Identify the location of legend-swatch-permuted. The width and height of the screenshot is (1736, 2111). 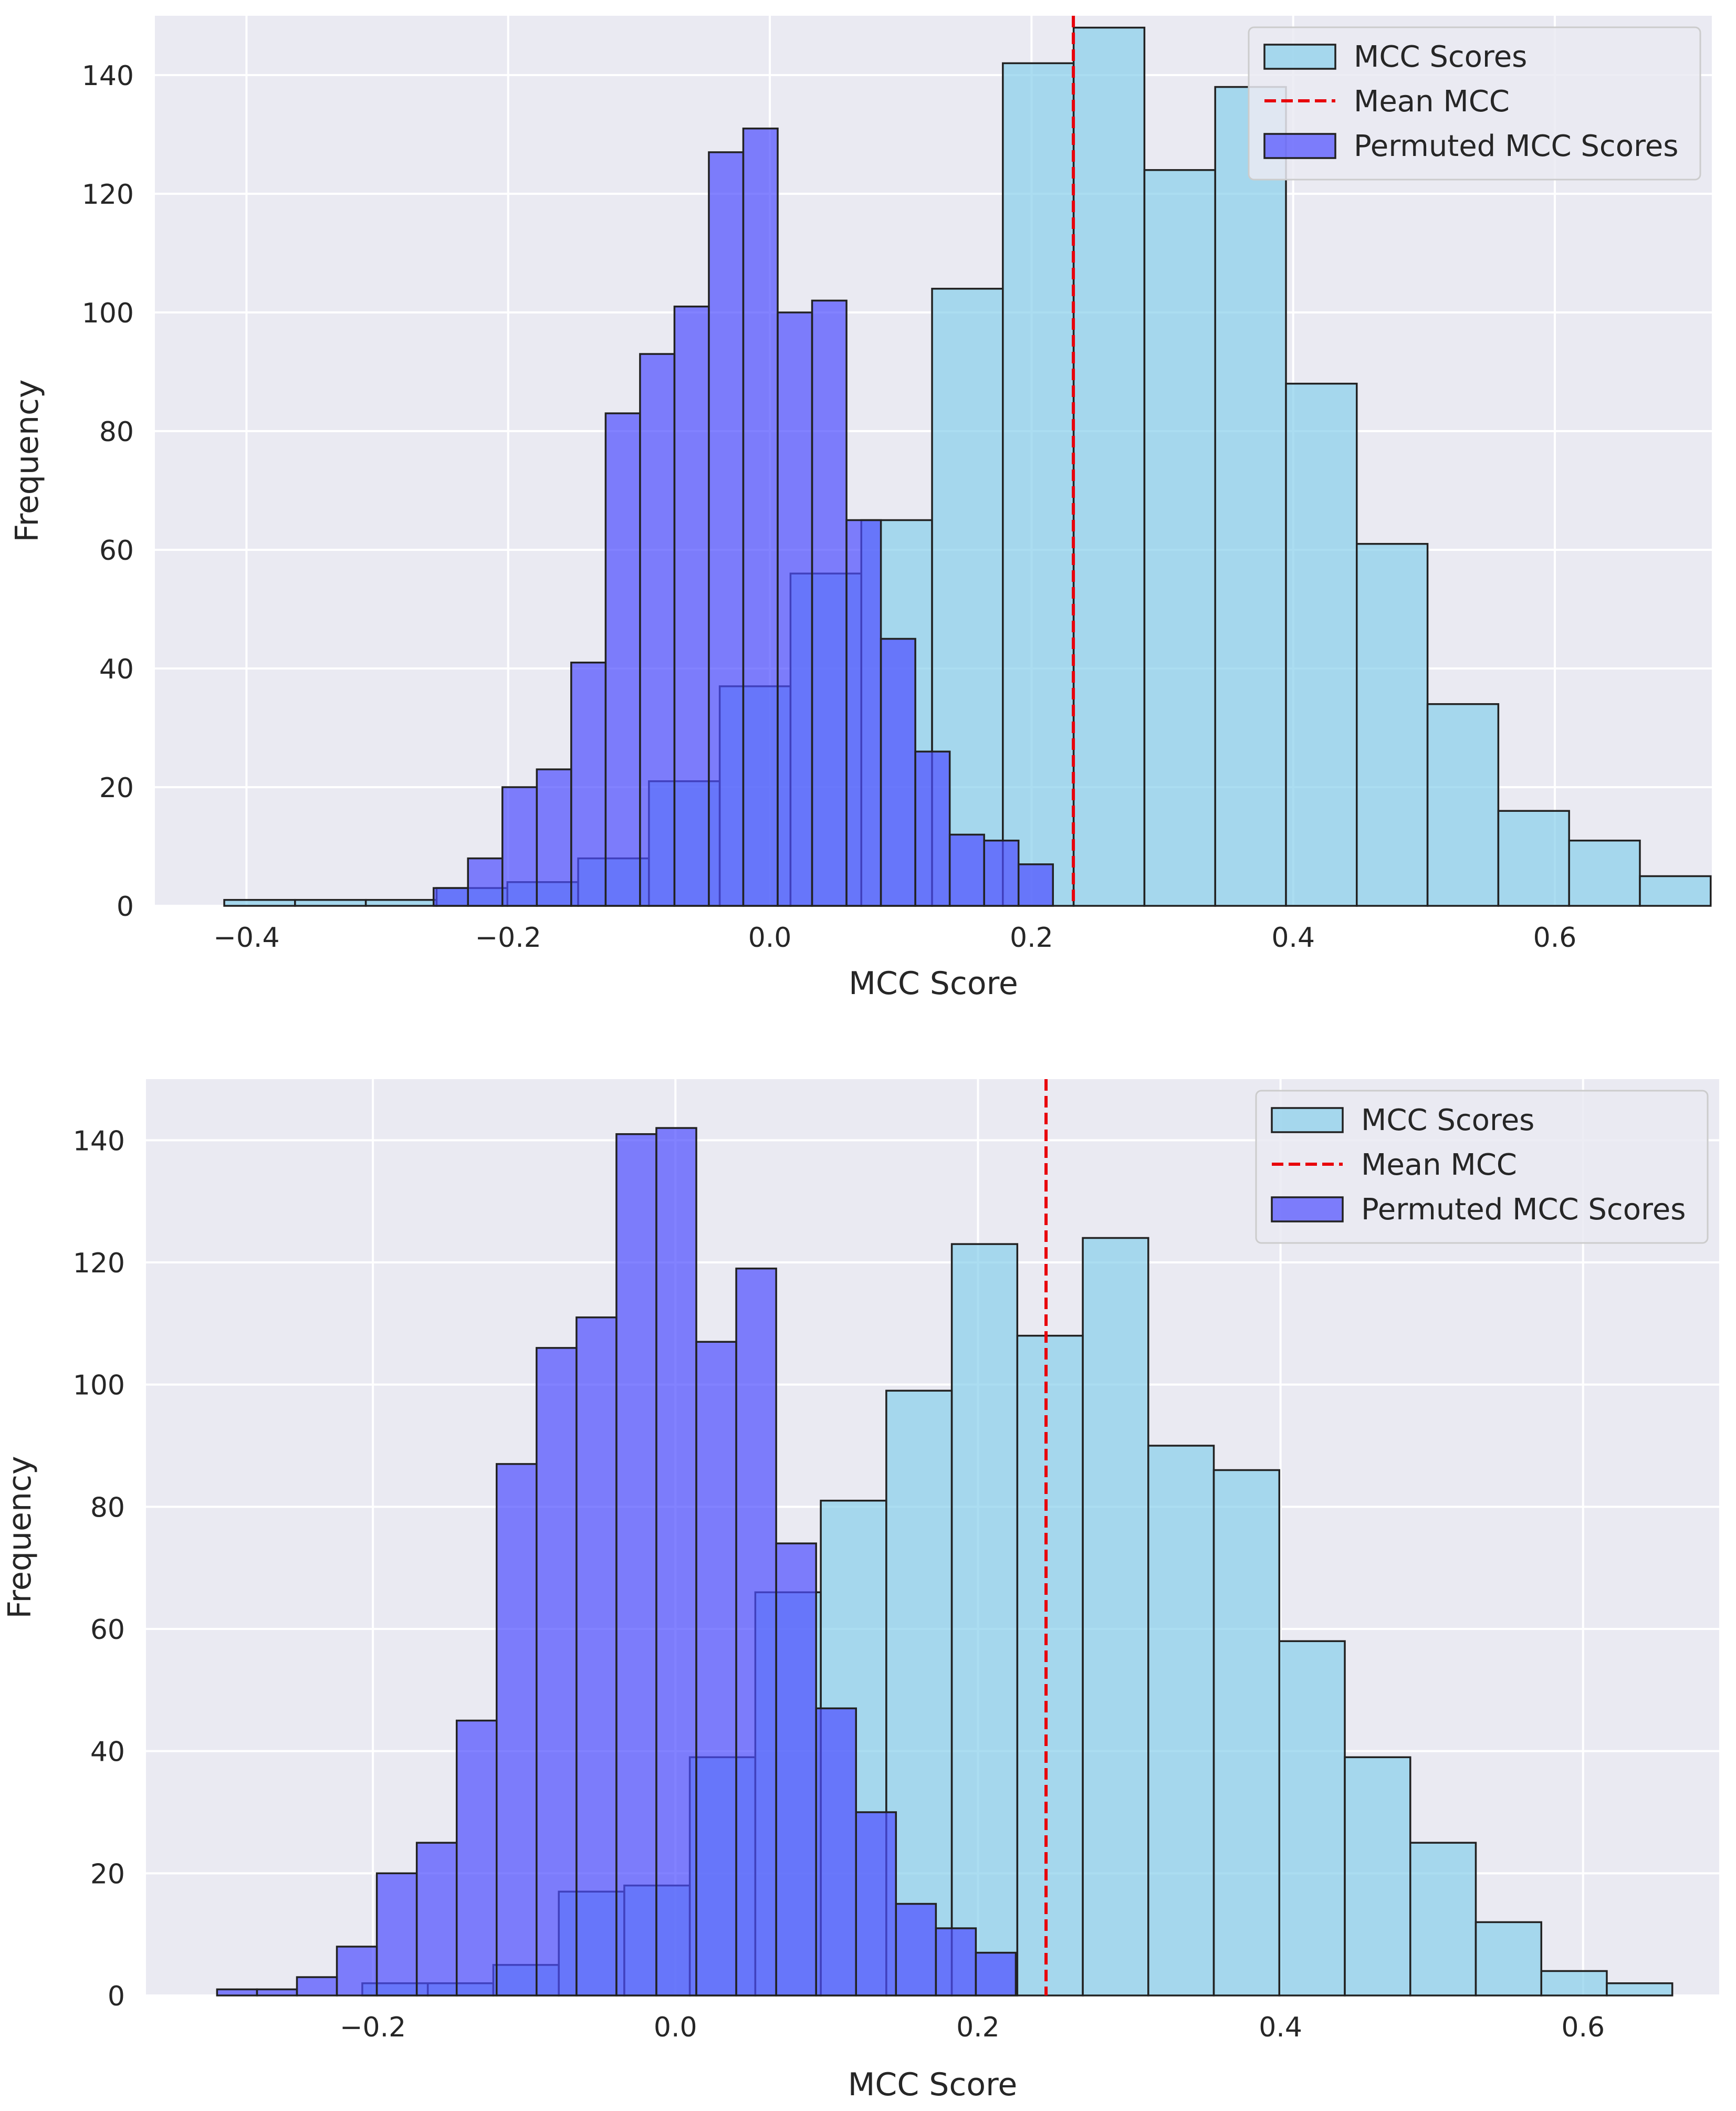
(1307, 1209).